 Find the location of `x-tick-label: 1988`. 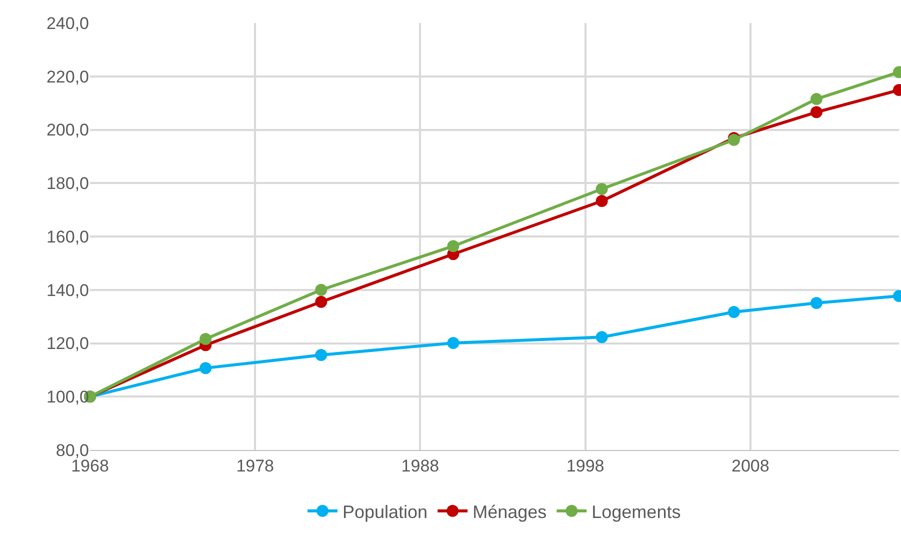

x-tick-label: 1988 is located at coordinates (420, 466).